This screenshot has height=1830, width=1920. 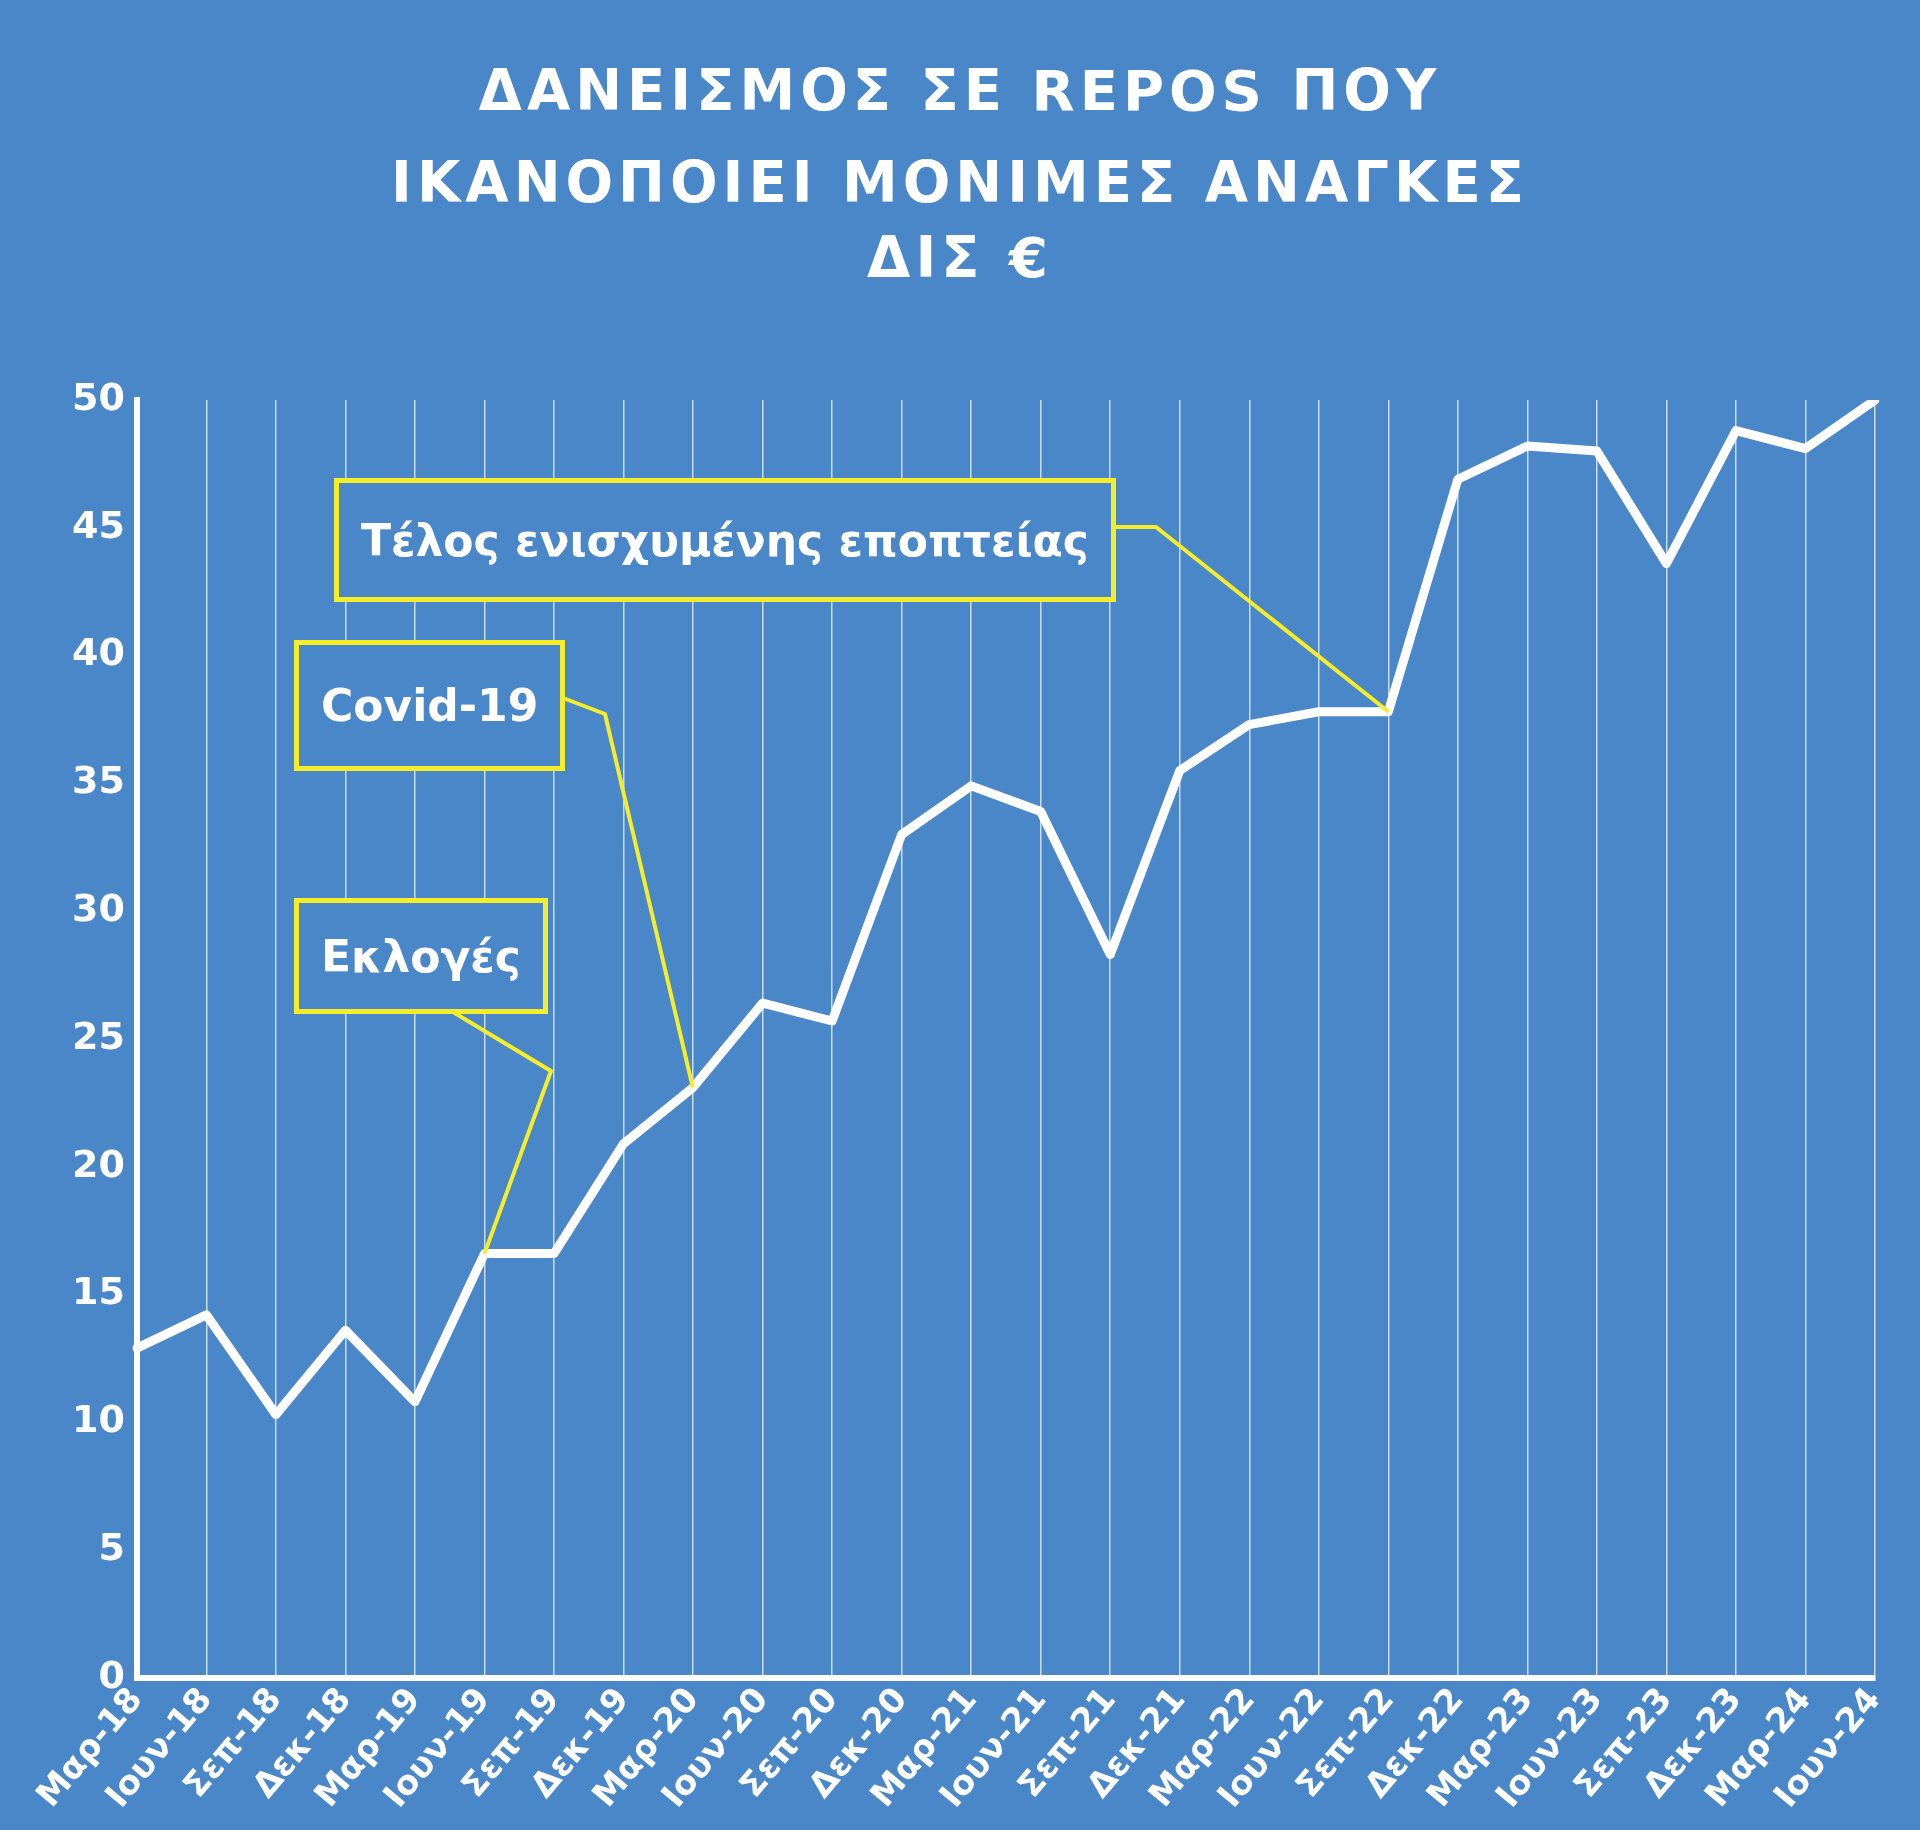 What do you see at coordinates (98, 396) in the screenshot?
I see `y-tick-label: 50` at bounding box center [98, 396].